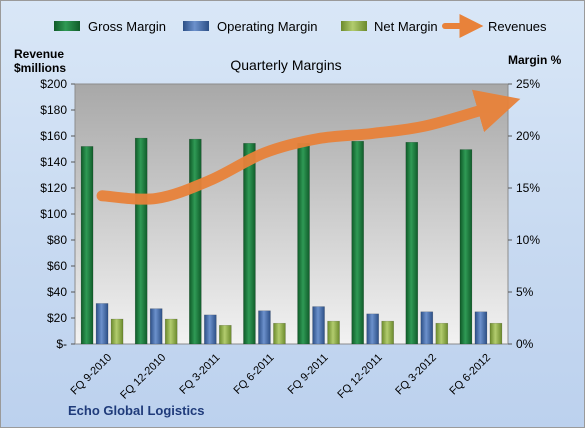  I want to click on legend-swatch-net-margin, so click(354, 26).